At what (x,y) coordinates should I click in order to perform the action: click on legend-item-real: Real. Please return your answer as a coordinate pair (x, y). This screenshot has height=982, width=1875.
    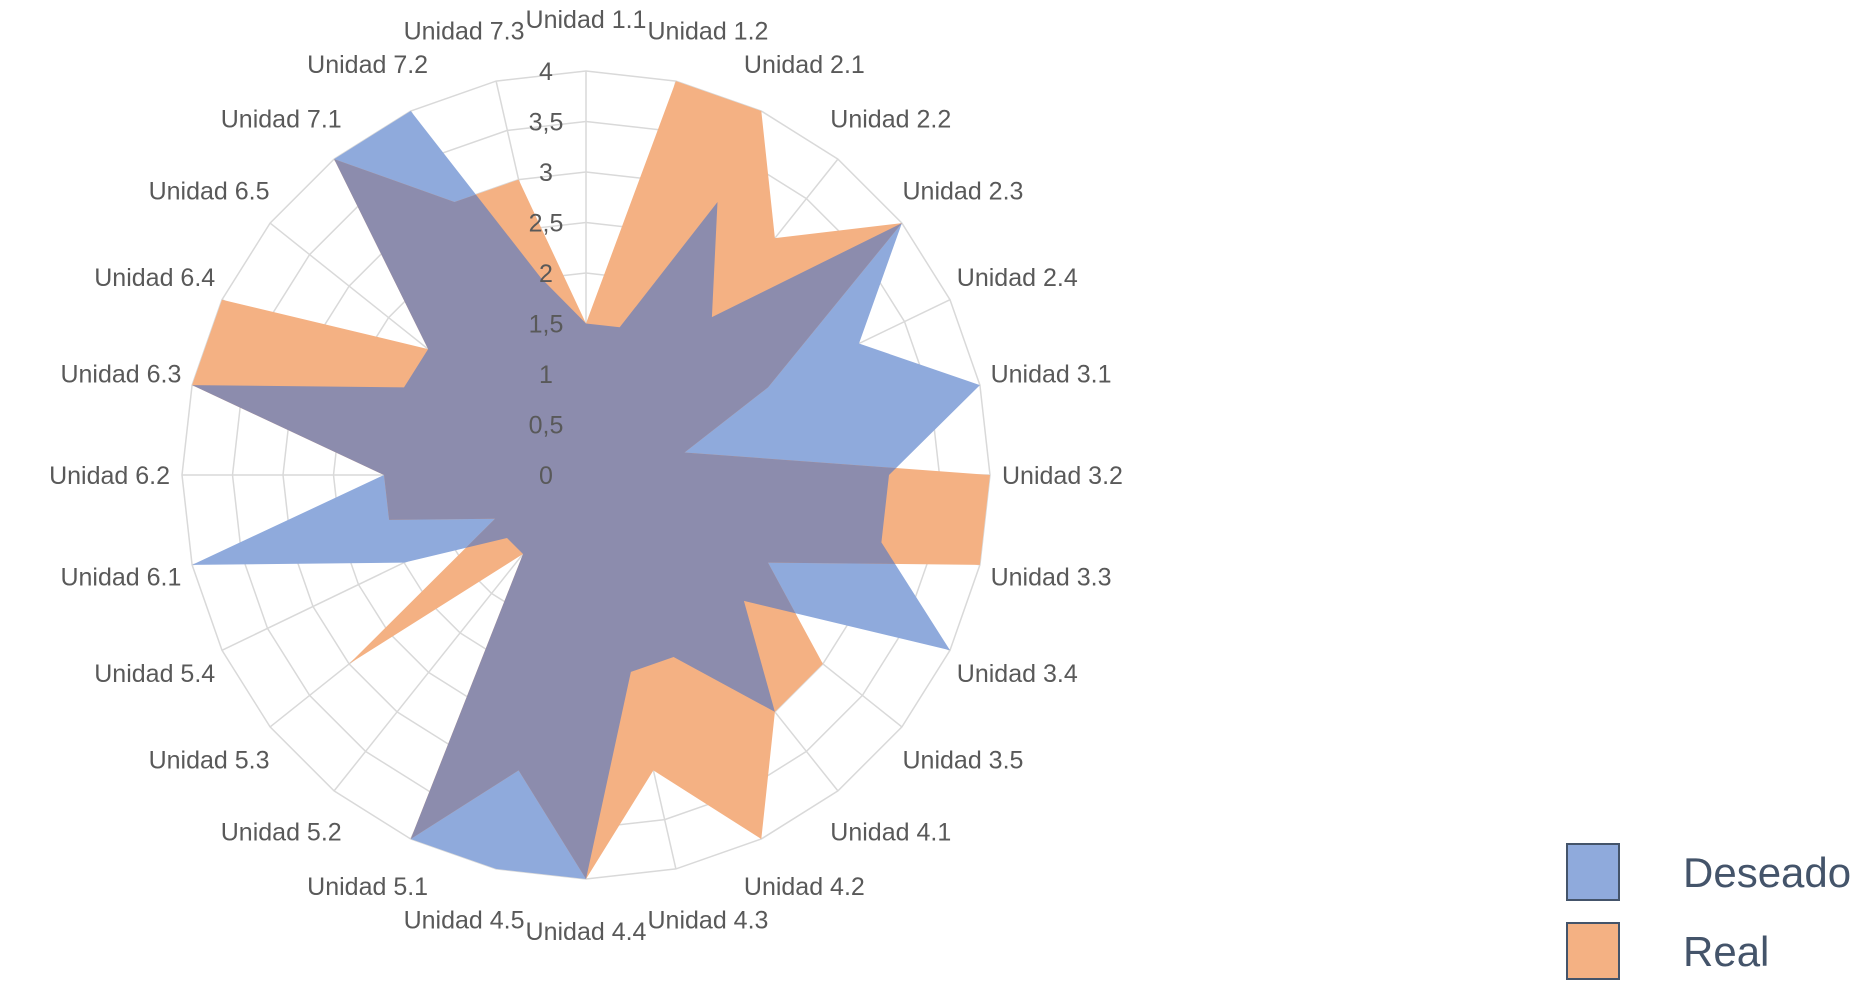
    Looking at the image, I should click on (1720, 952).